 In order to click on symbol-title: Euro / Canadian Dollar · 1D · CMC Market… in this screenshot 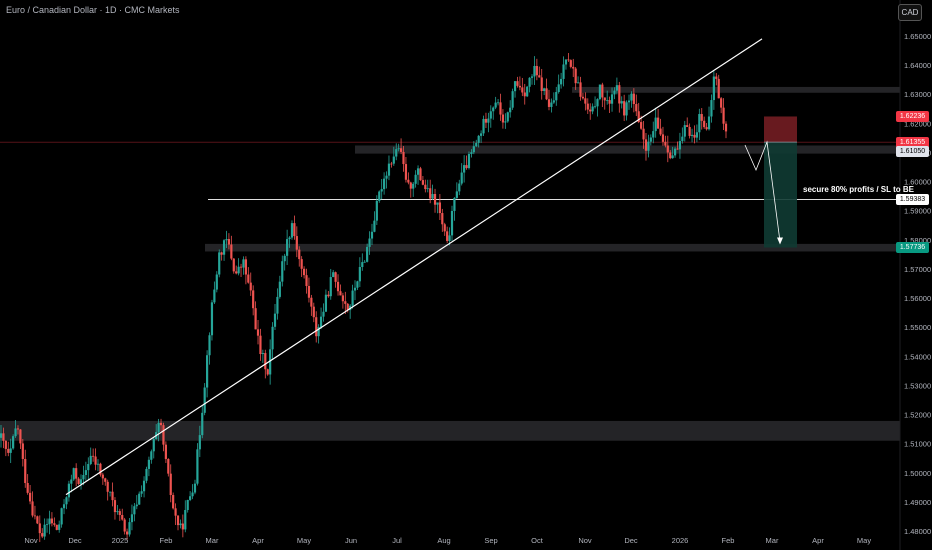, I will do `click(93, 10)`.